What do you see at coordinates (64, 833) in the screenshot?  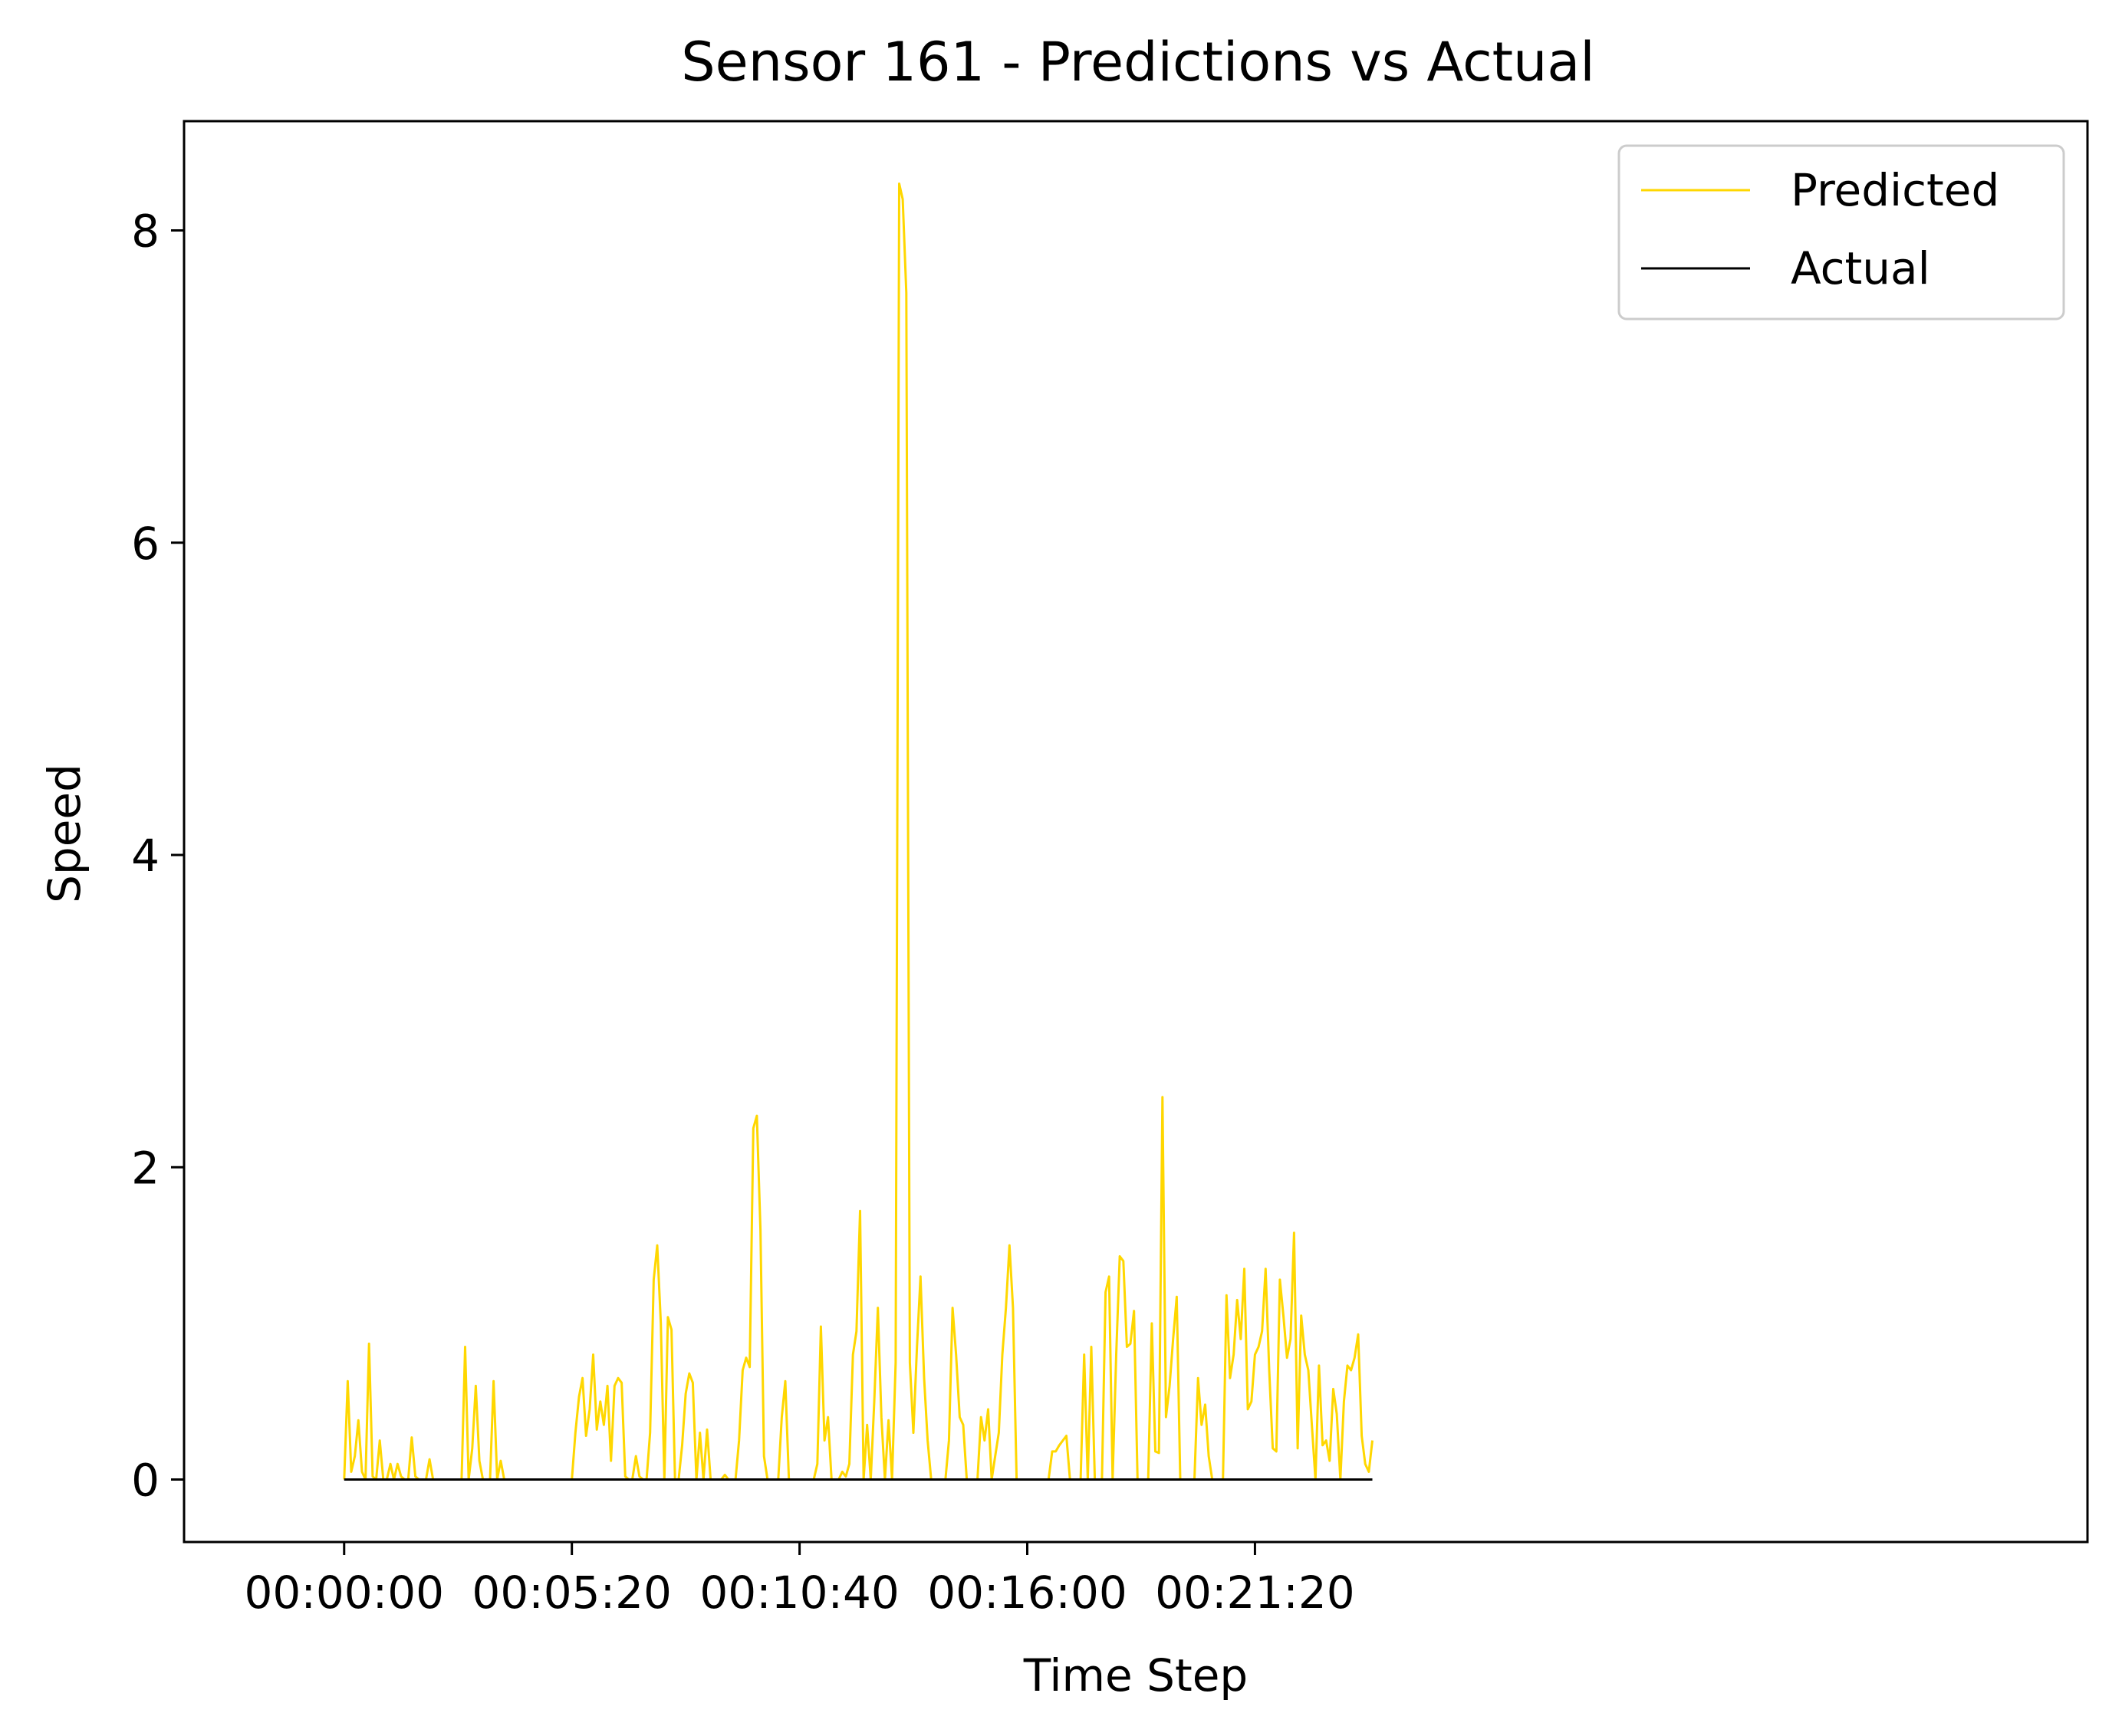 I see `y-axis-label: Speed` at bounding box center [64, 833].